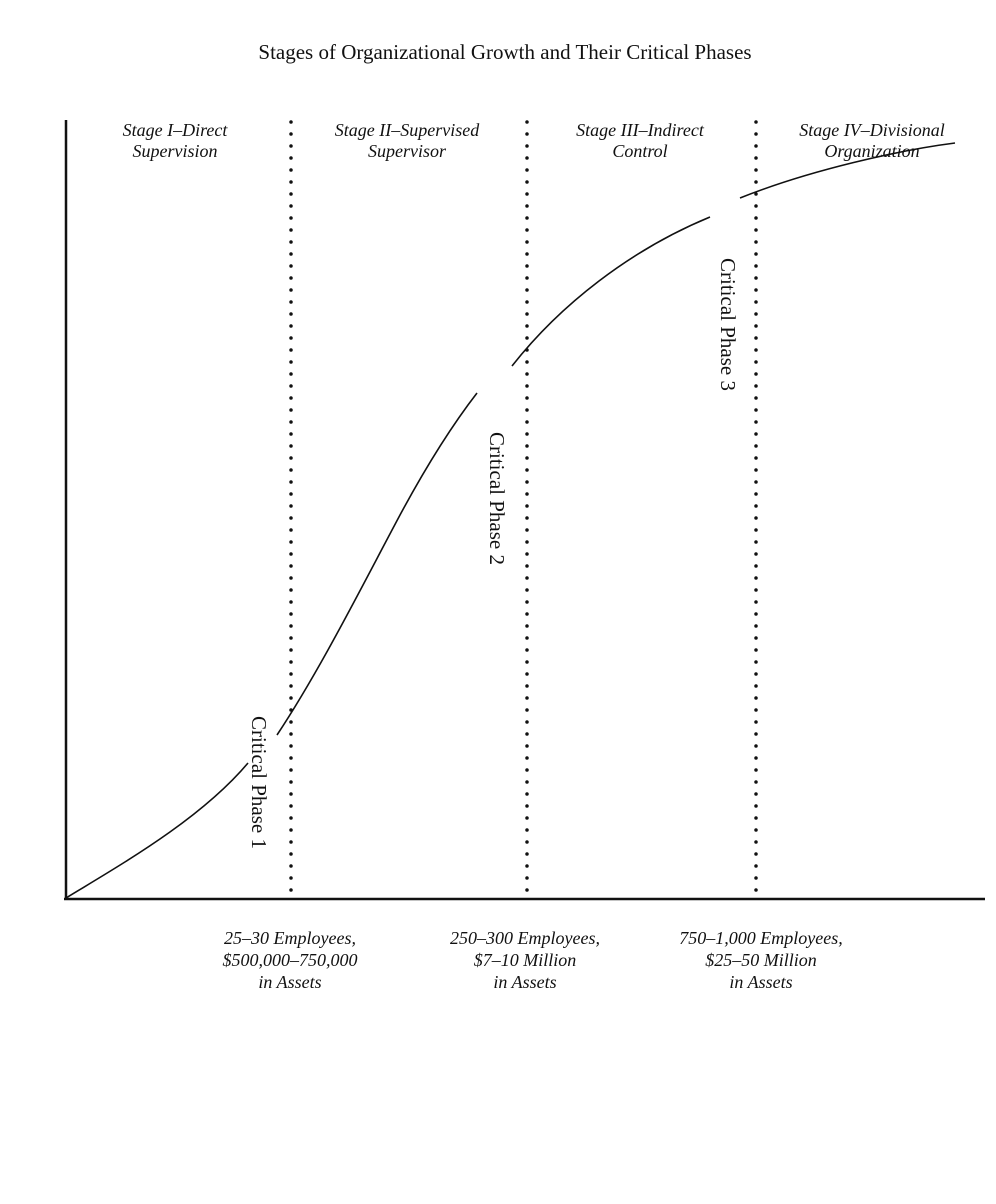  I want to click on critical-phase-2-label: Critical Phase 2, so click(497, 498).